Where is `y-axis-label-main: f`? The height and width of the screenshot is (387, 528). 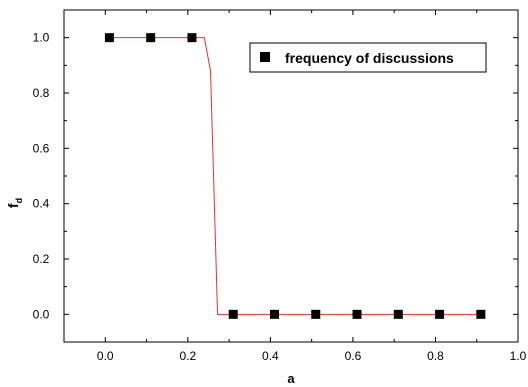 y-axis-label-main: f is located at coordinates (13, 205).